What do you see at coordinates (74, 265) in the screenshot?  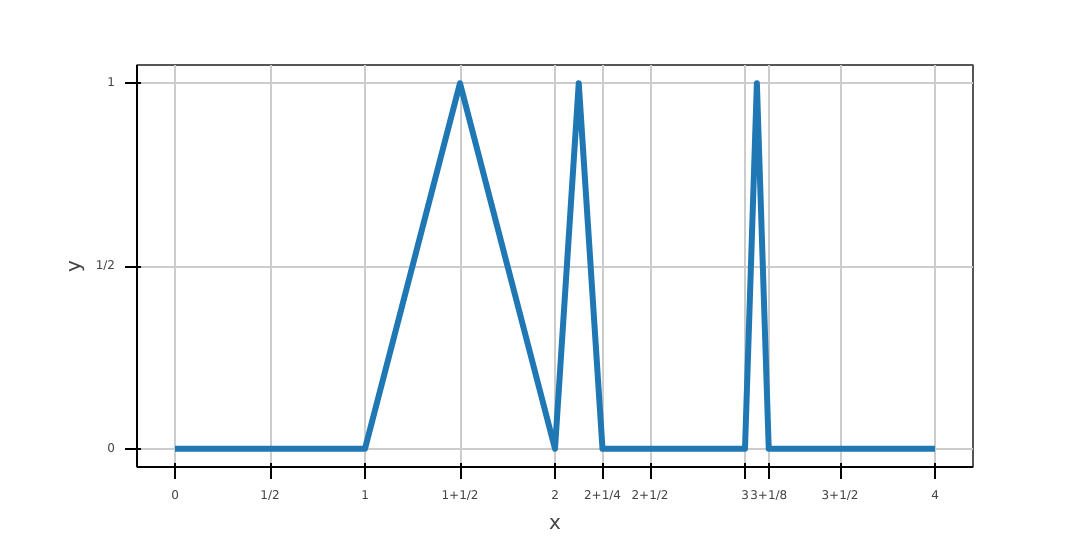 I see `y-axis-title: y` at bounding box center [74, 265].